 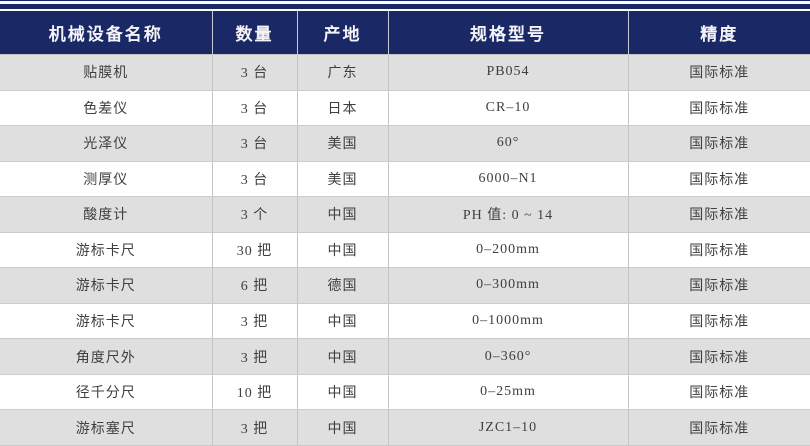 I want to click on cell-spec: 6000–N1, so click(x=507, y=179).